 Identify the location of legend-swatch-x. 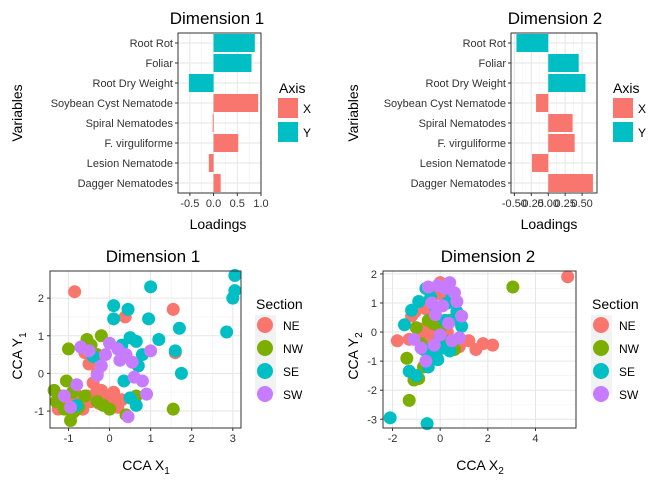
(623, 108).